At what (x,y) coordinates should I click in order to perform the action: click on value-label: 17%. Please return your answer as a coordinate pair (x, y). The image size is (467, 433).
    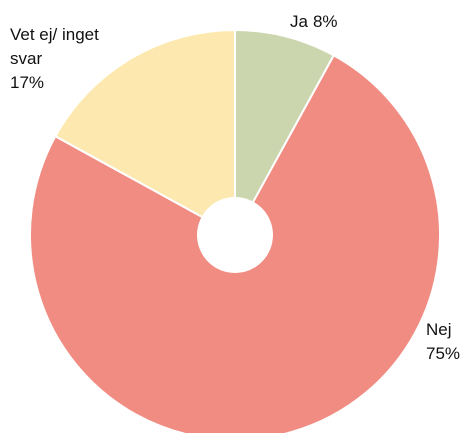
    Looking at the image, I should click on (27, 82).